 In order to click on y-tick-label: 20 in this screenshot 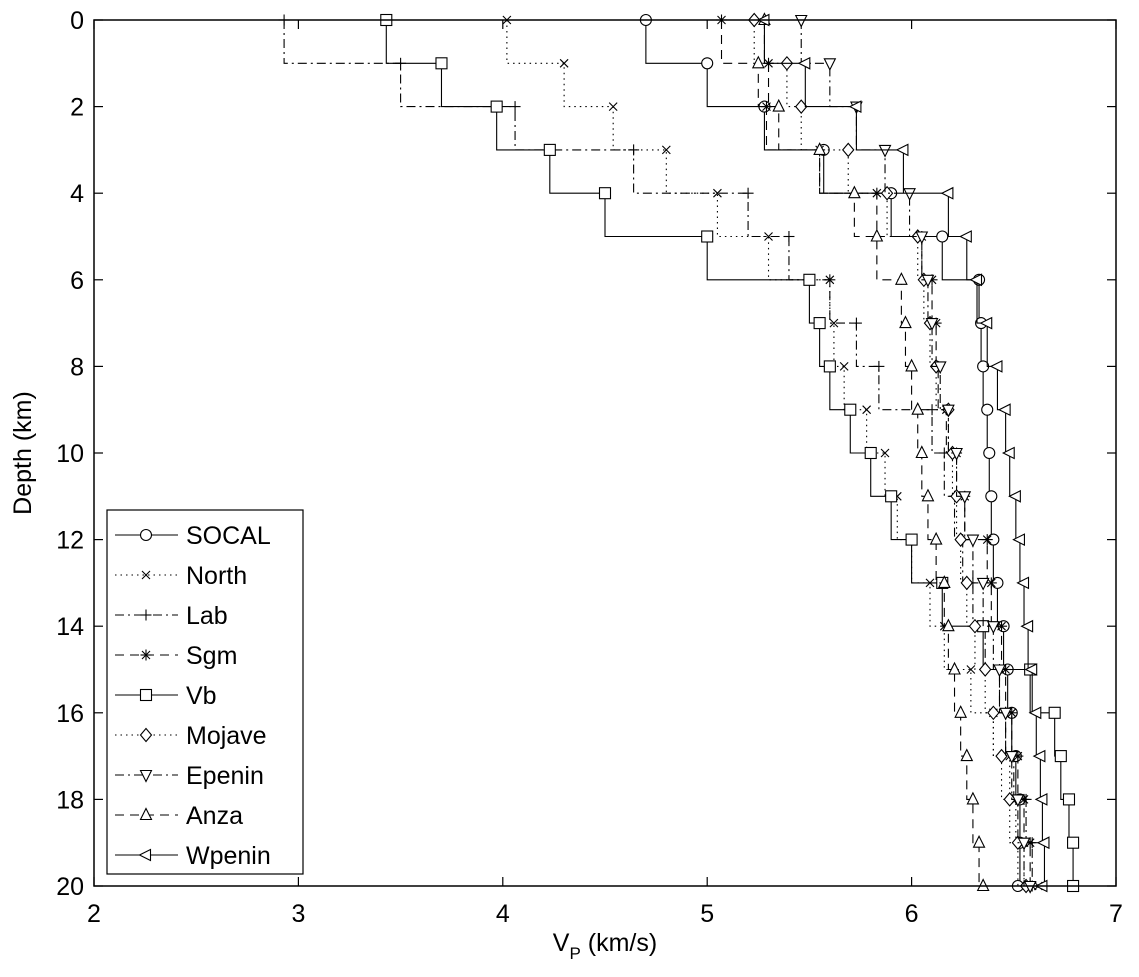, I will do `click(70, 887)`.